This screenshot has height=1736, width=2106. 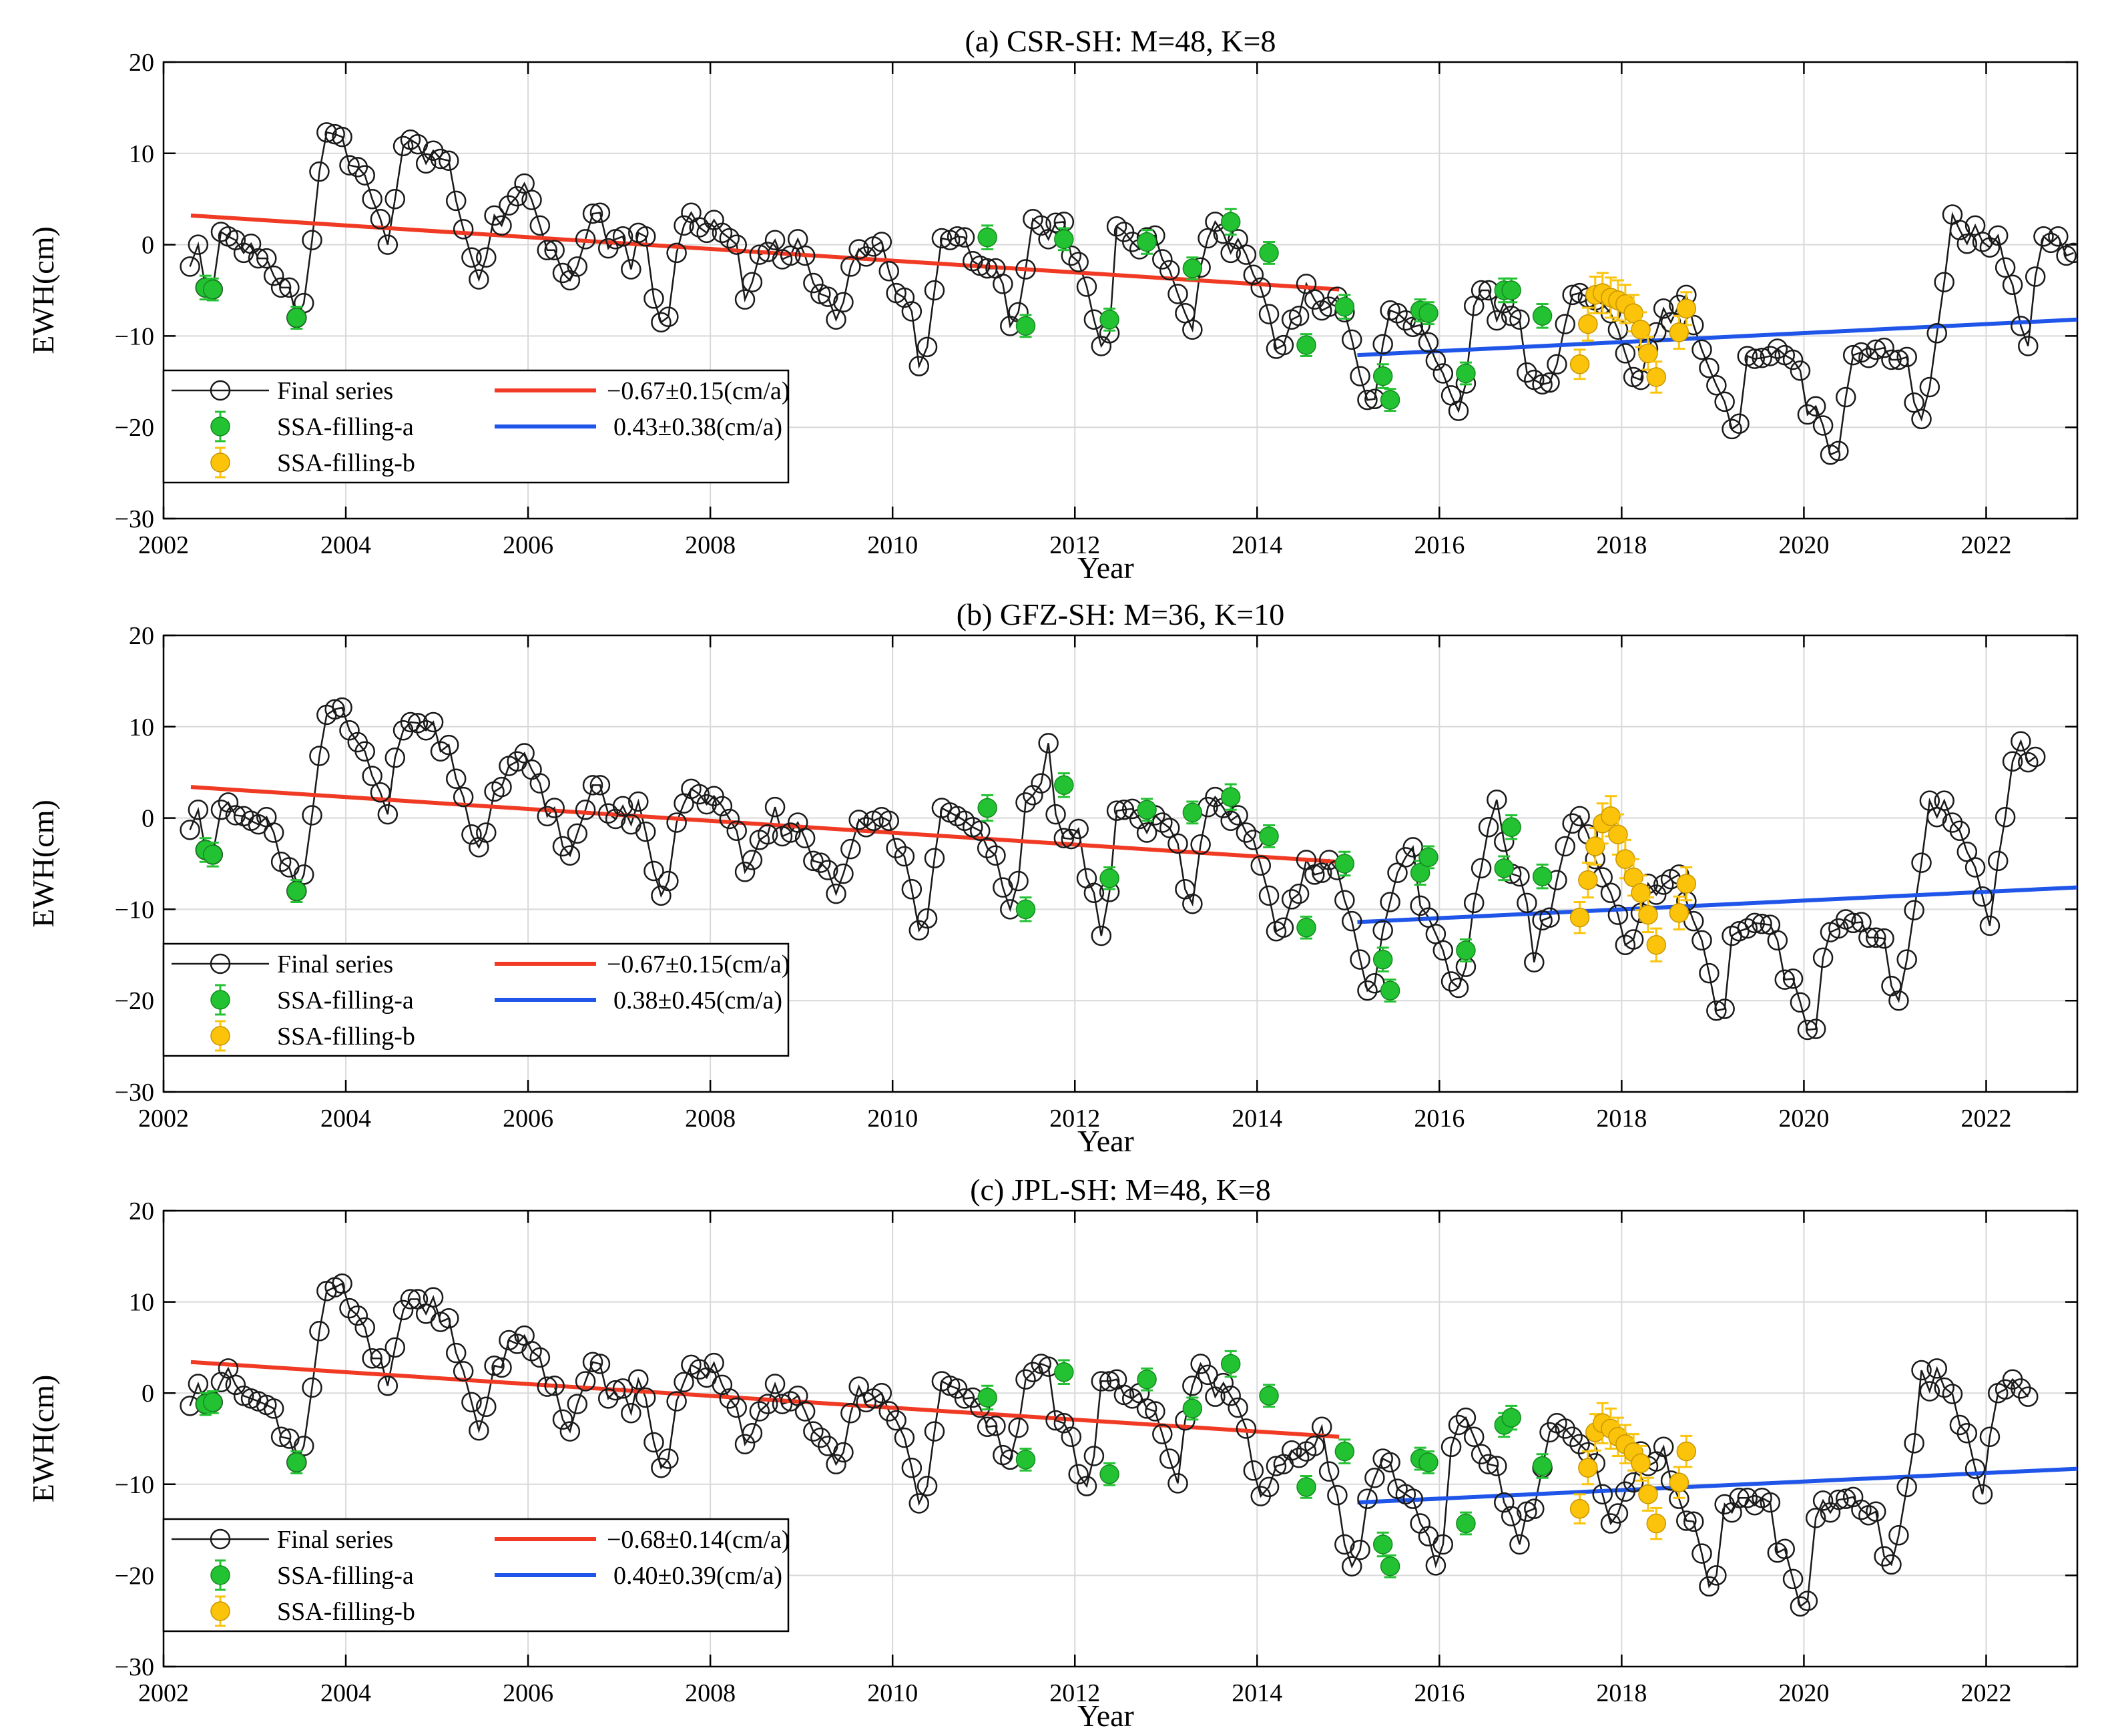 What do you see at coordinates (134, 1093) in the screenshot?
I see `y-tick-label: −30` at bounding box center [134, 1093].